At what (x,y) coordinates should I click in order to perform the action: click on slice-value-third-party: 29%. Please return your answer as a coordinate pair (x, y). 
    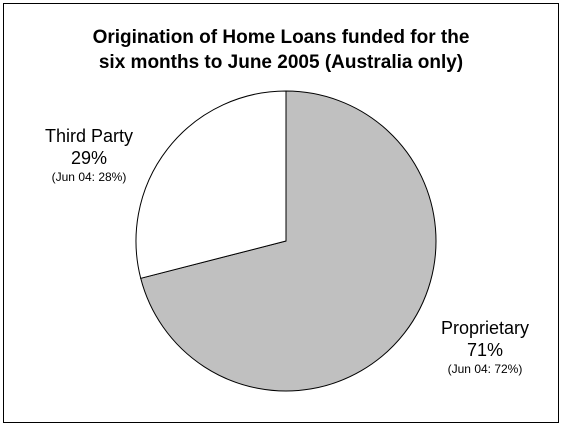
    Looking at the image, I should click on (89, 158).